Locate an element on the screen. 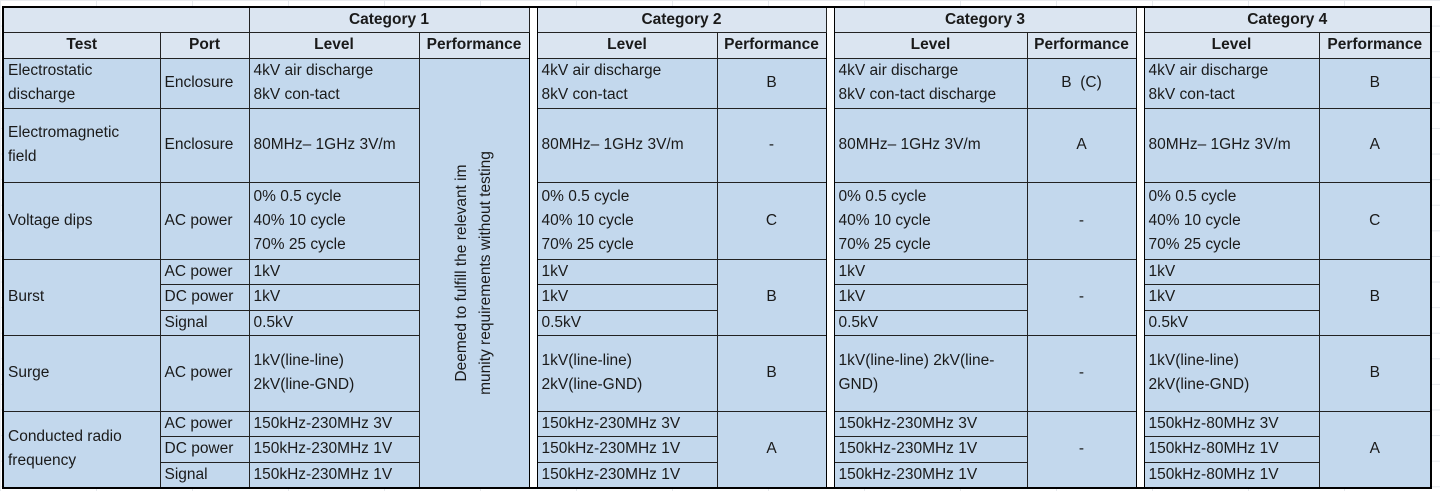  port-column-header: Port is located at coordinates (204, 45).